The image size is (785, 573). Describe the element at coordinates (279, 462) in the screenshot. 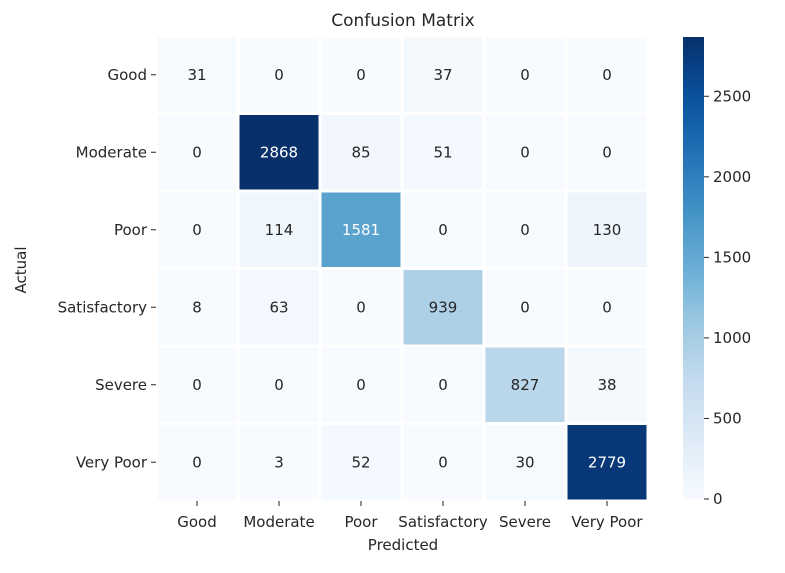

I see `cell-value-label: 3` at that location.